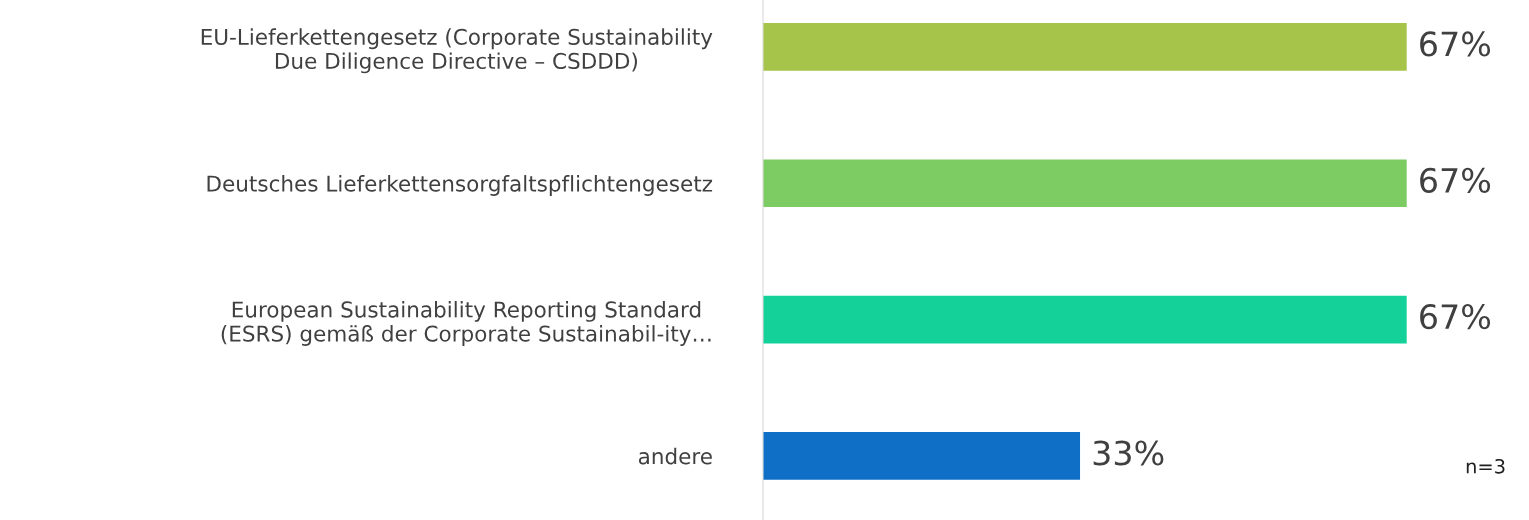 This screenshot has width=1529, height=520. What do you see at coordinates (457, 51) in the screenshot?
I see `y-tick-label: EU-Lieferkettengesetz (Corporate Sustainability Due Diligence Directive – CSDDD)` at bounding box center [457, 51].